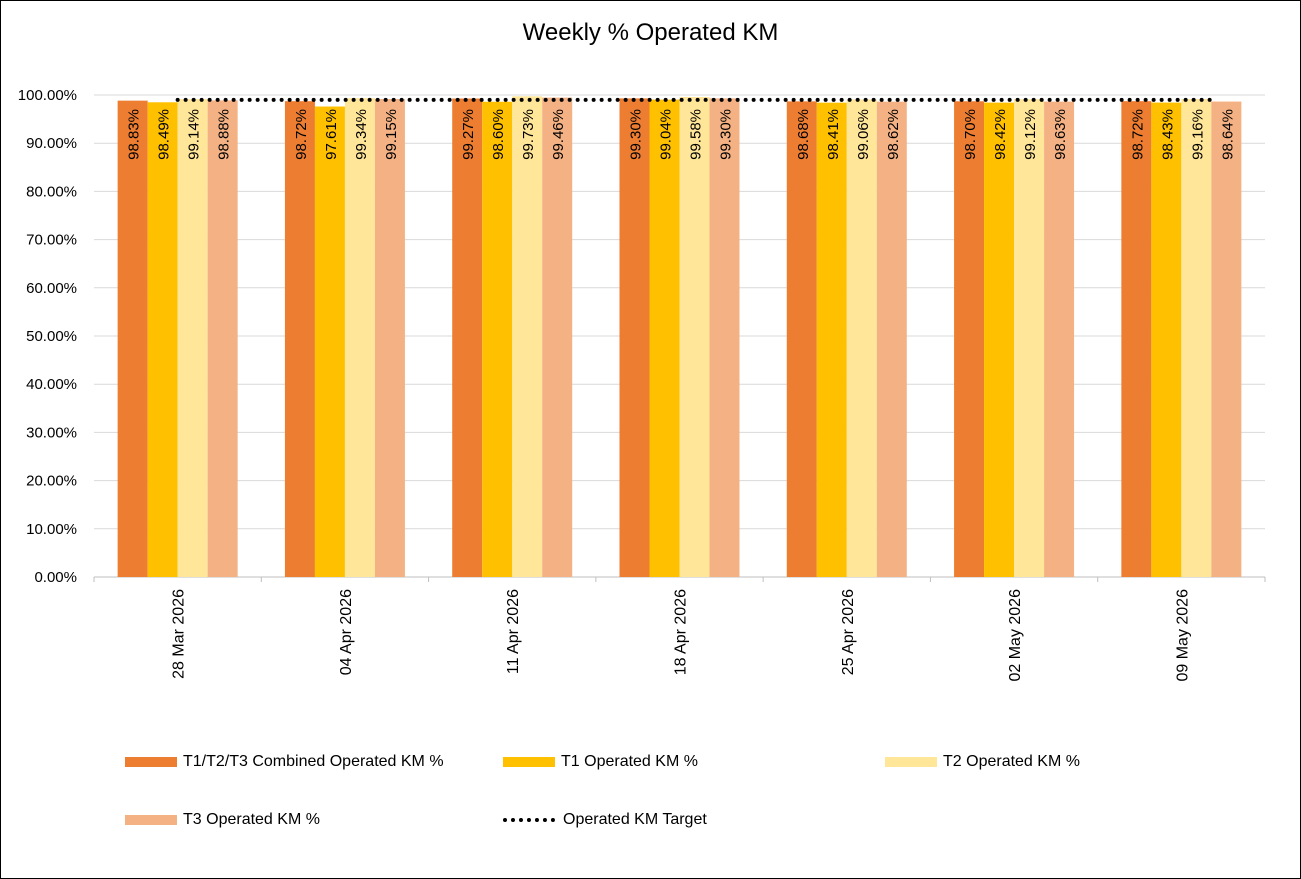 This screenshot has height=879, width=1301. I want to click on legend-label-target: Operated KM Target, so click(635, 819).